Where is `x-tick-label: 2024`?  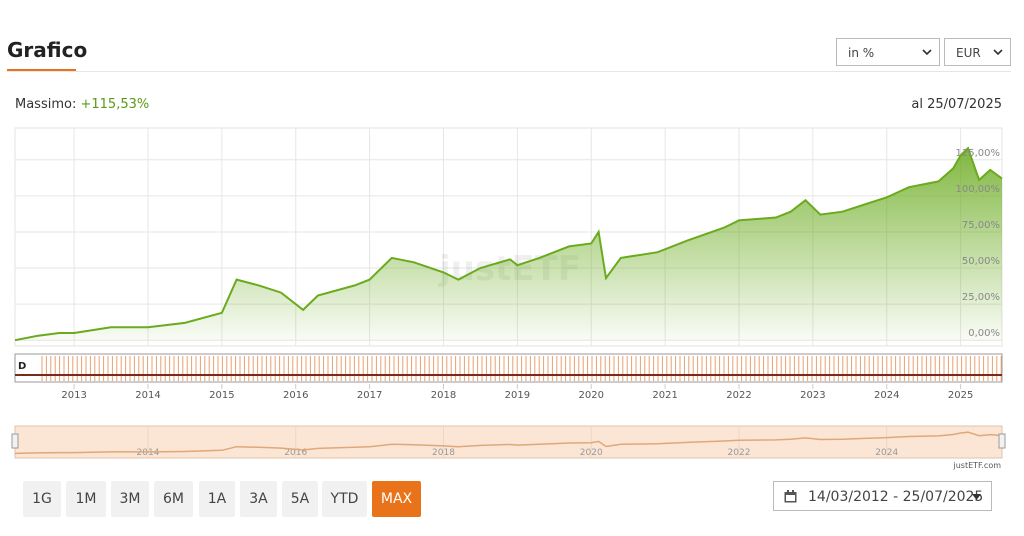
x-tick-label: 2024 is located at coordinates (886, 395).